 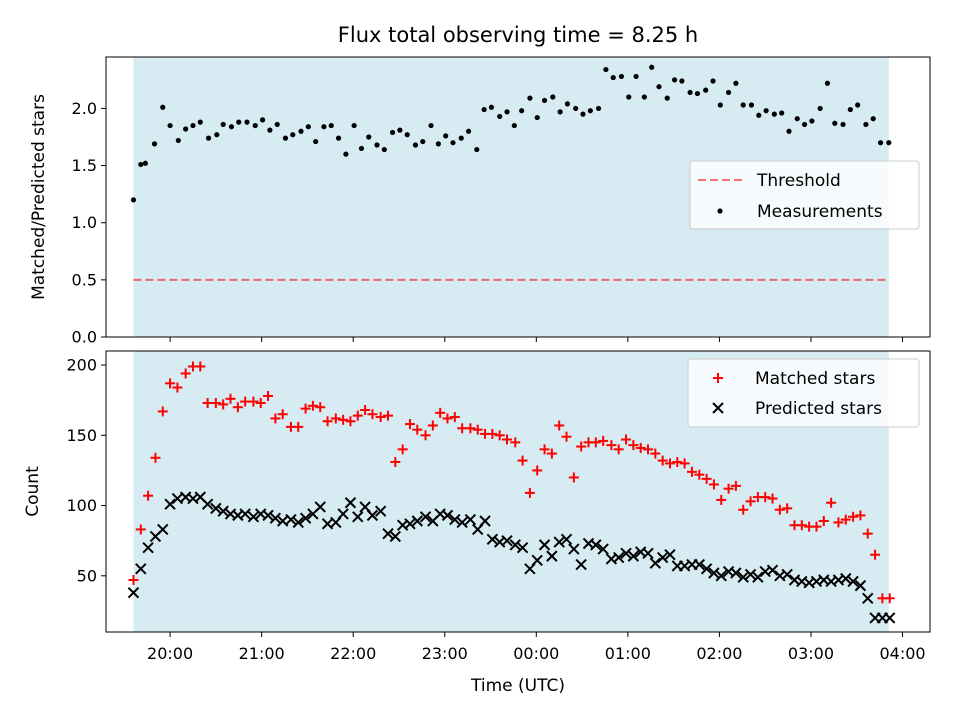 I want to click on legend-matched-label: Matched stars, so click(x=815, y=379).